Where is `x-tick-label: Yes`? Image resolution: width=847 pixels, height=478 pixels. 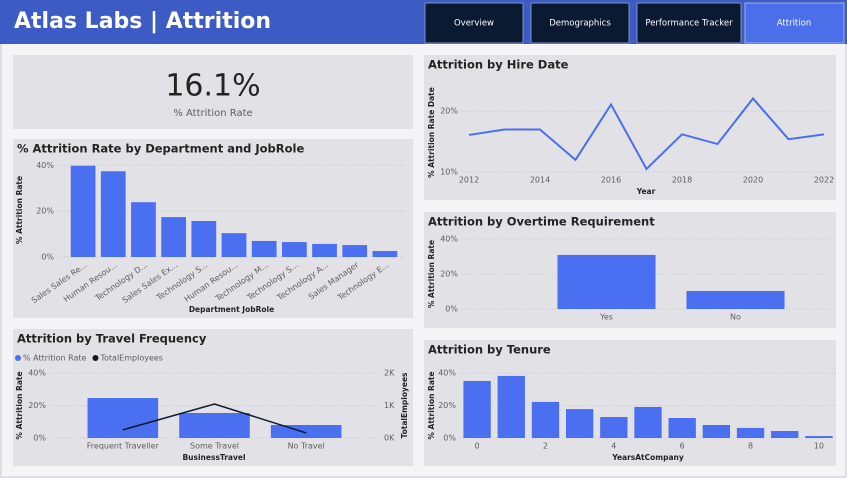 x-tick-label: Yes is located at coordinates (606, 317).